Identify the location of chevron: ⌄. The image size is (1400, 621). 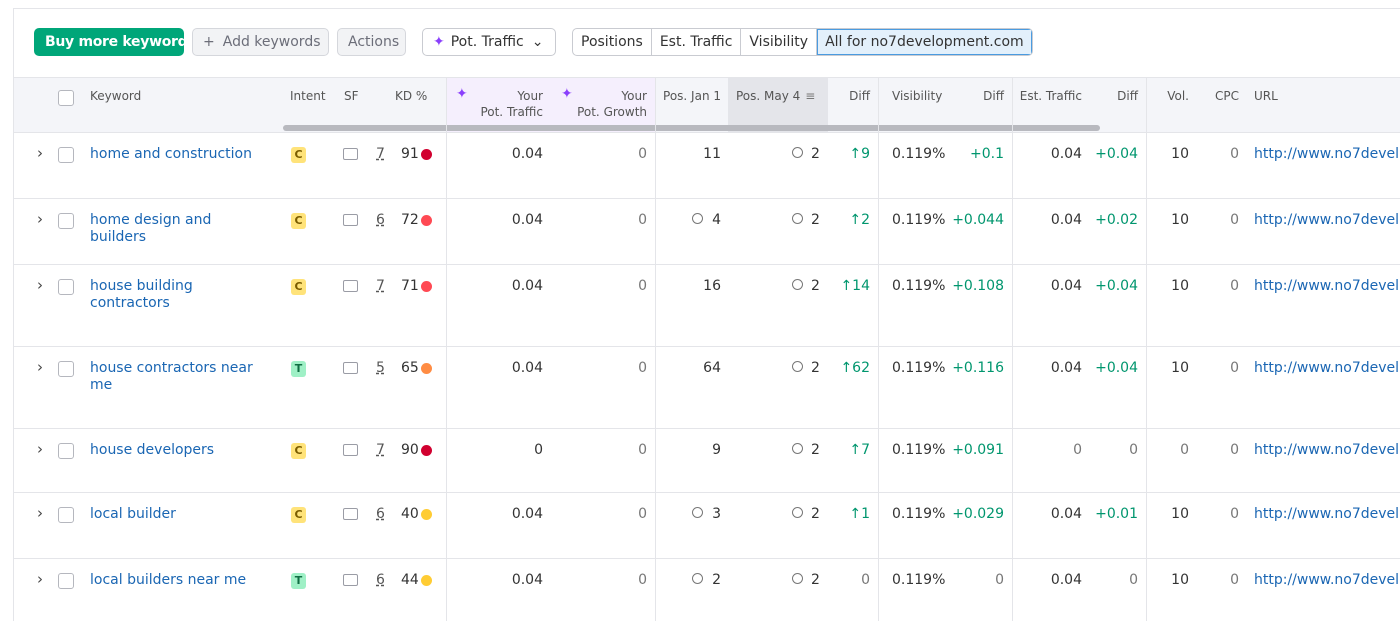
(537, 42).